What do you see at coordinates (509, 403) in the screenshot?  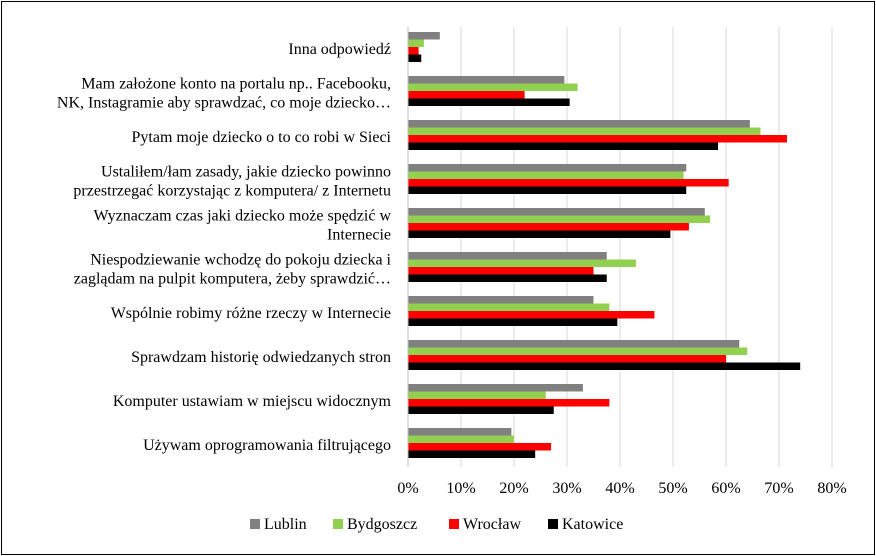 I see `bar-wrocław-8` at bounding box center [509, 403].